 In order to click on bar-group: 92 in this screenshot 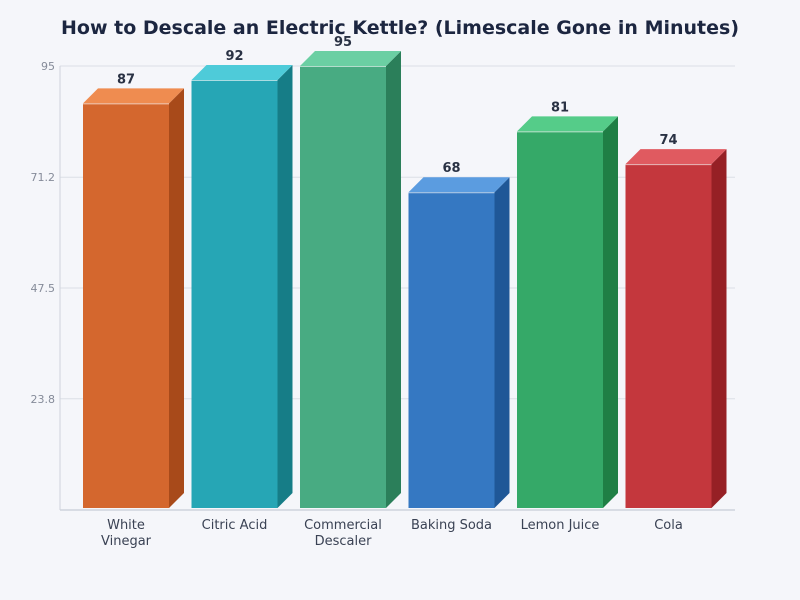, I will do `click(242, 278)`.